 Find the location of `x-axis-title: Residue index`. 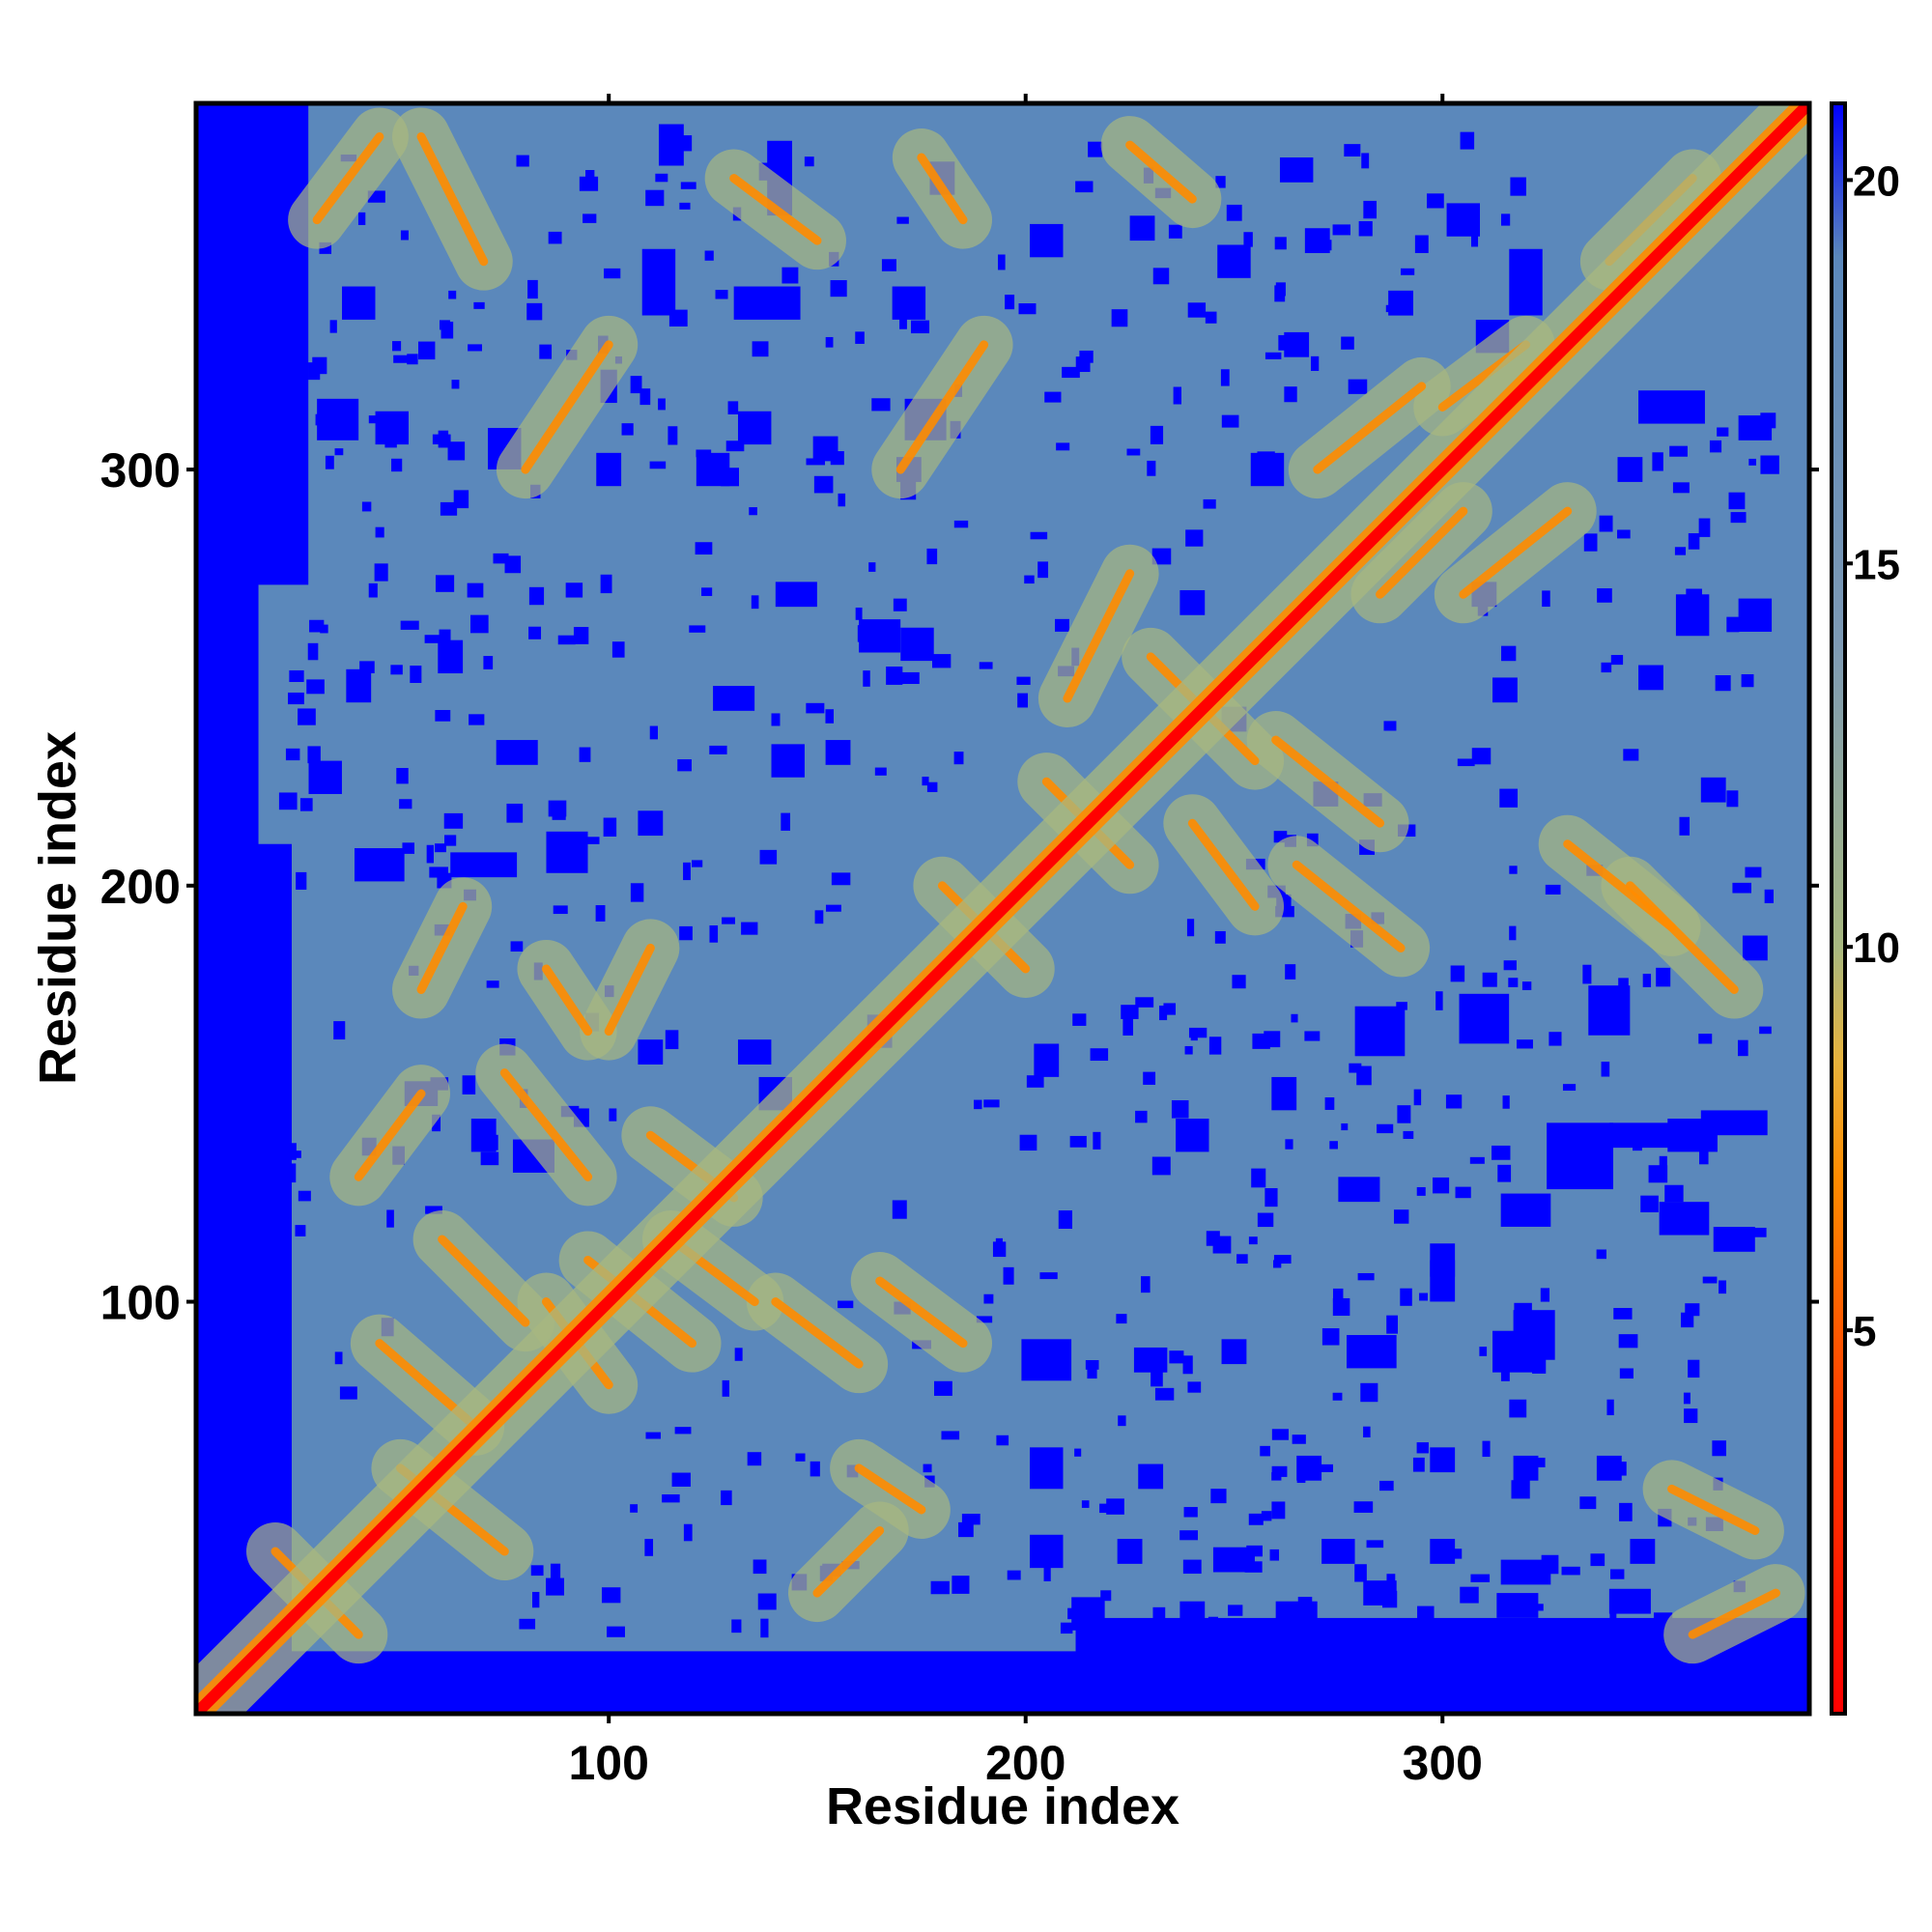

x-axis-title: Residue index is located at coordinates (1002, 1806).